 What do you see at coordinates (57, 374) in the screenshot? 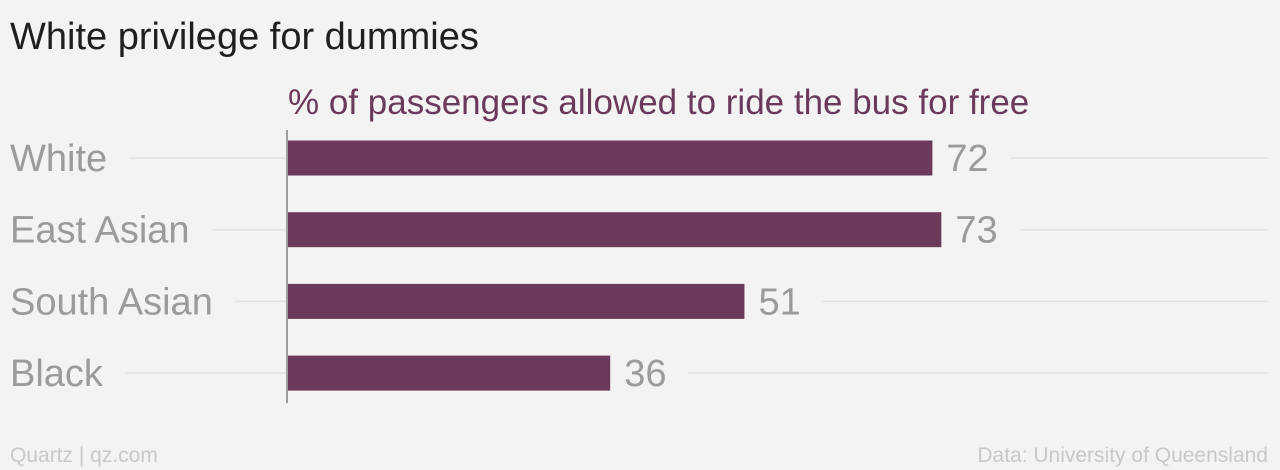
I see `category-label: Black` at bounding box center [57, 374].